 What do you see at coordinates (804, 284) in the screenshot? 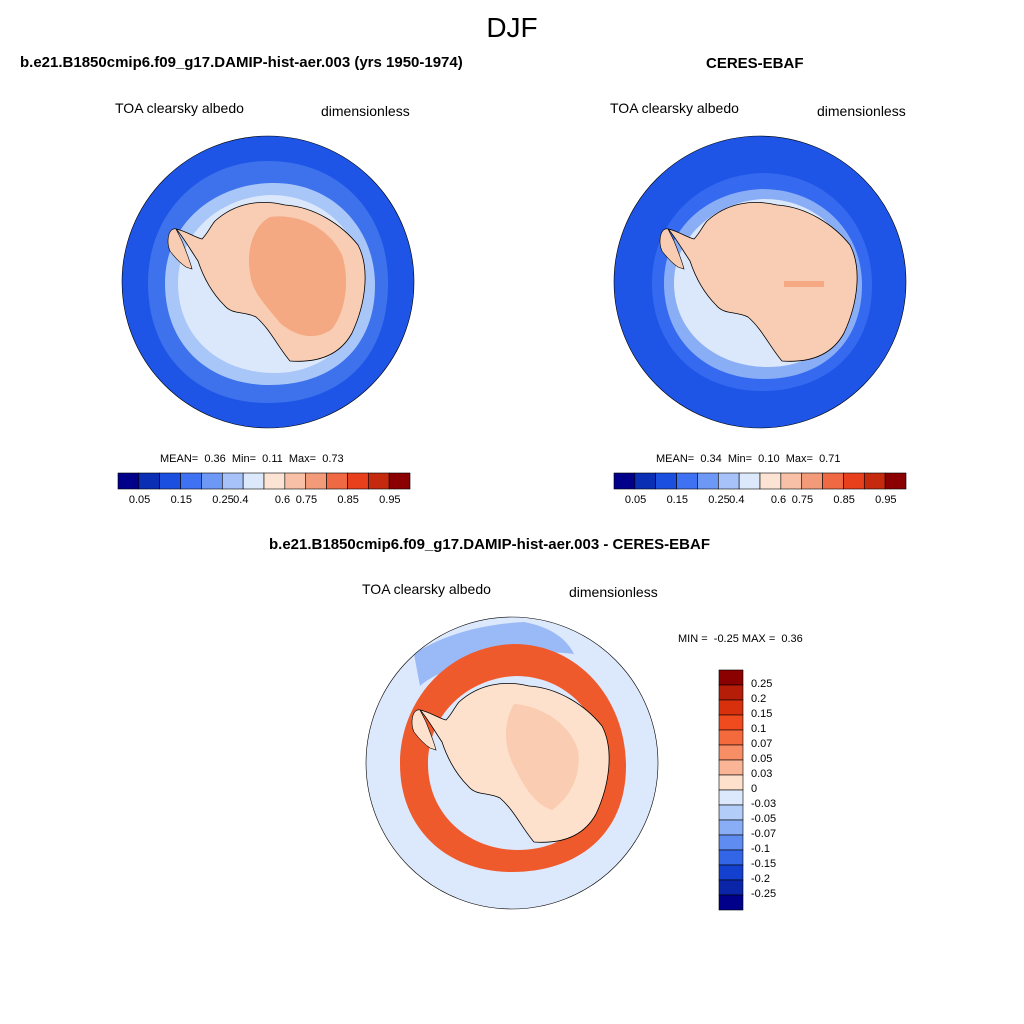
I see `plateau-patch` at bounding box center [804, 284].